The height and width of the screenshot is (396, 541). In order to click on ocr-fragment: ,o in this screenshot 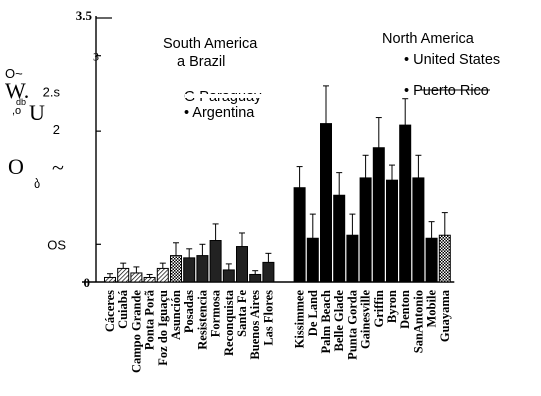, I will do `click(17, 111)`.